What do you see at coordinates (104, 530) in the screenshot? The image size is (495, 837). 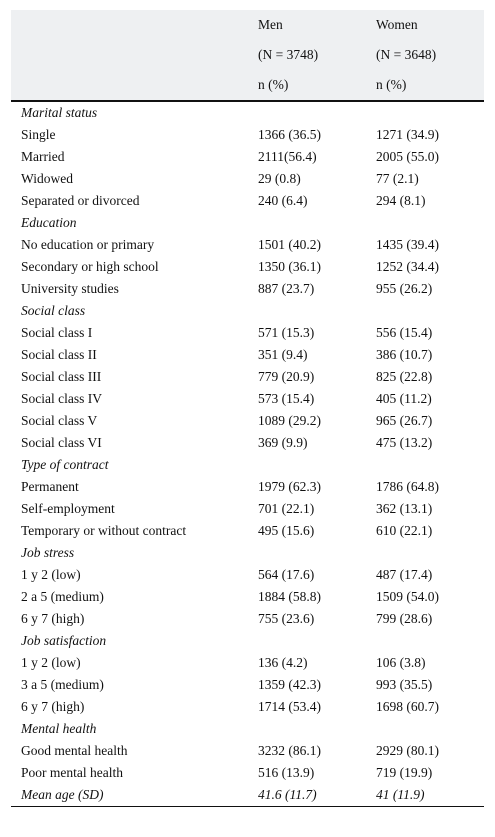 I see `row-label: Temporary or without contract` at bounding box center [104, 530].